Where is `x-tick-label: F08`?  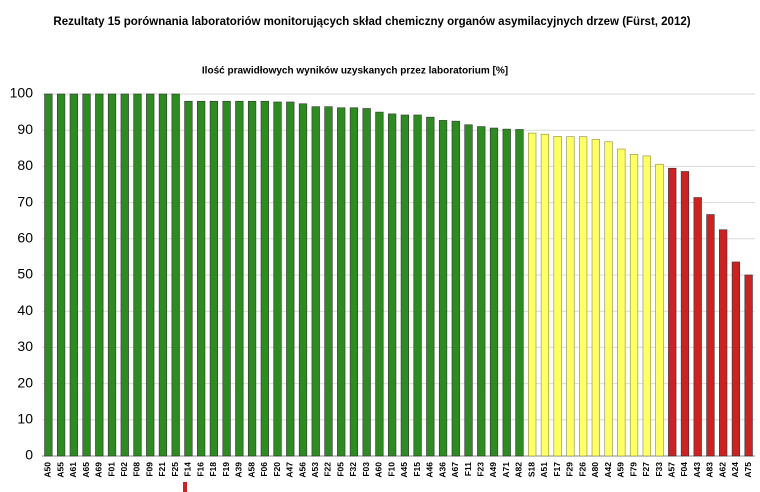 x-tick-label: F08 is located at coordinates (137, 469).